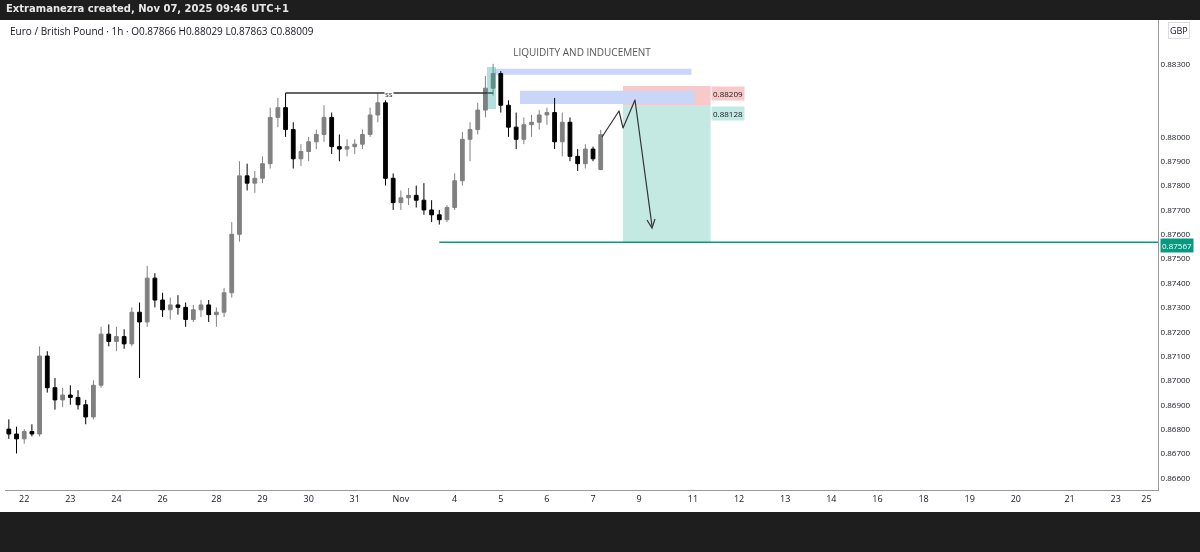 This screenshot has width=1200, height=552. I want to click on x-tick-label: 31, so click(354, 498).